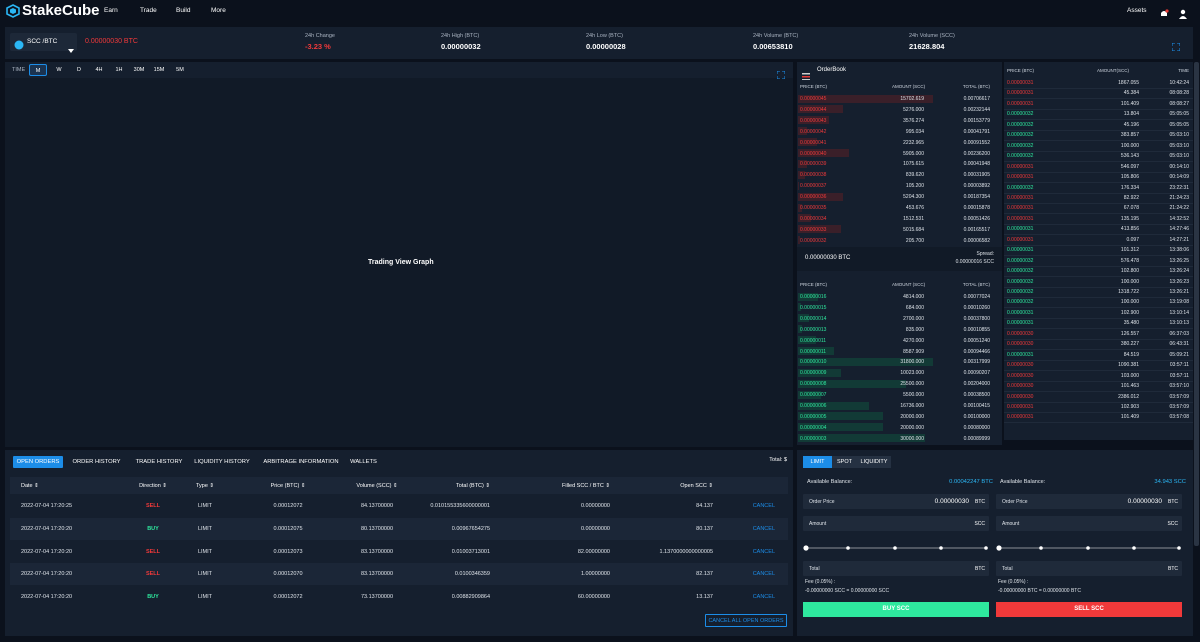  What do you see at coordinates (985, 254) in the screenshot?
I see `spread-label: Spread:` at bounding box center [985, 254].